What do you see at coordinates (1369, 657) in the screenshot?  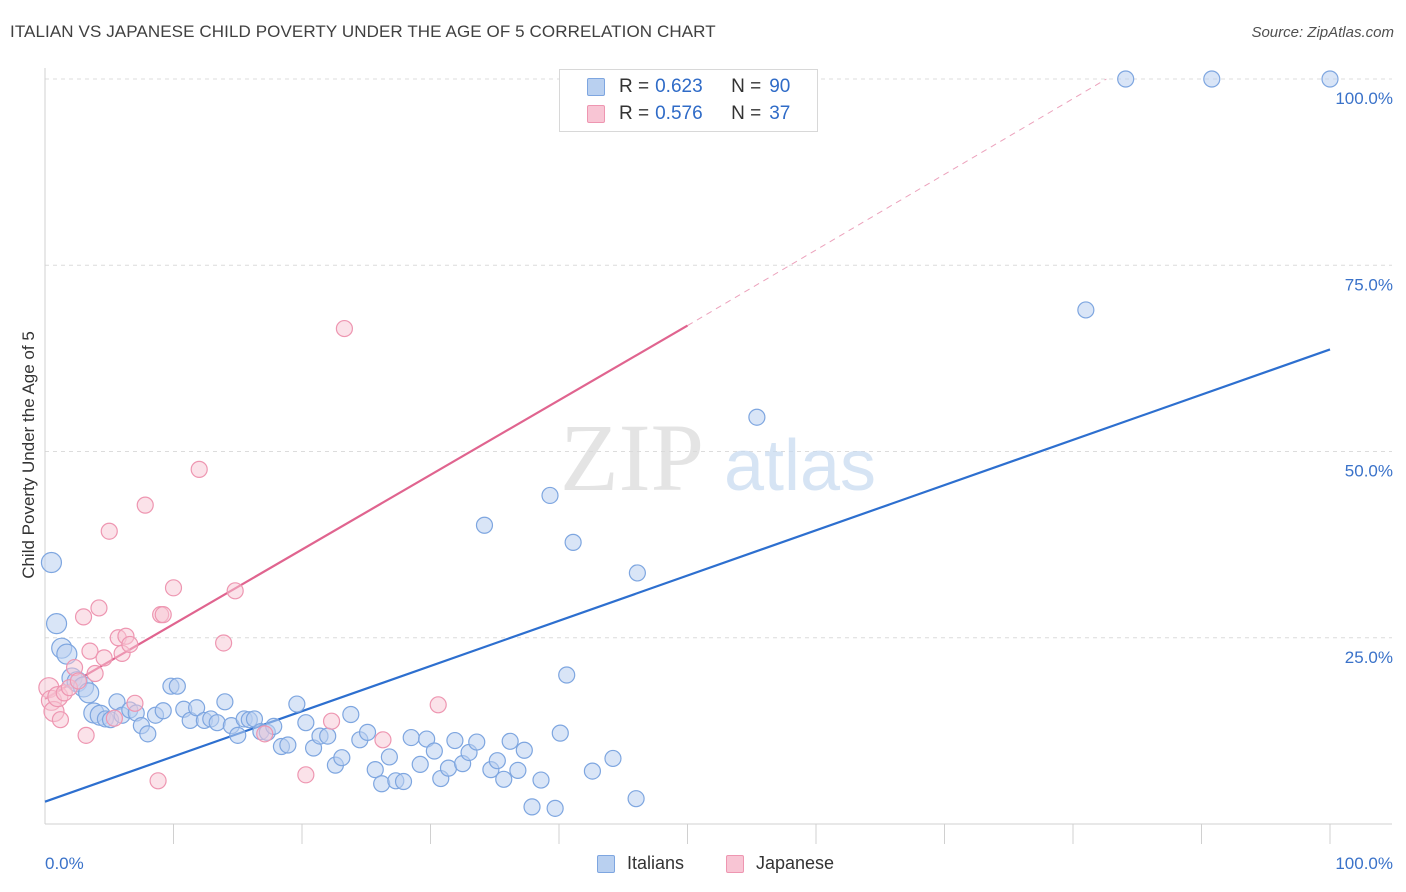 I see `y-tick-label: 25.0%` at bounding box center [1369, 657].